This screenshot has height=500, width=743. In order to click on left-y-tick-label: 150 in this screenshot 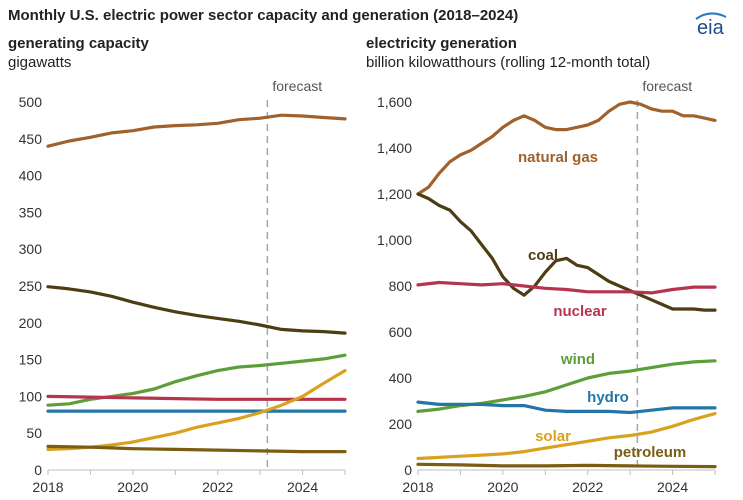, I will do `click(31, 360)`.